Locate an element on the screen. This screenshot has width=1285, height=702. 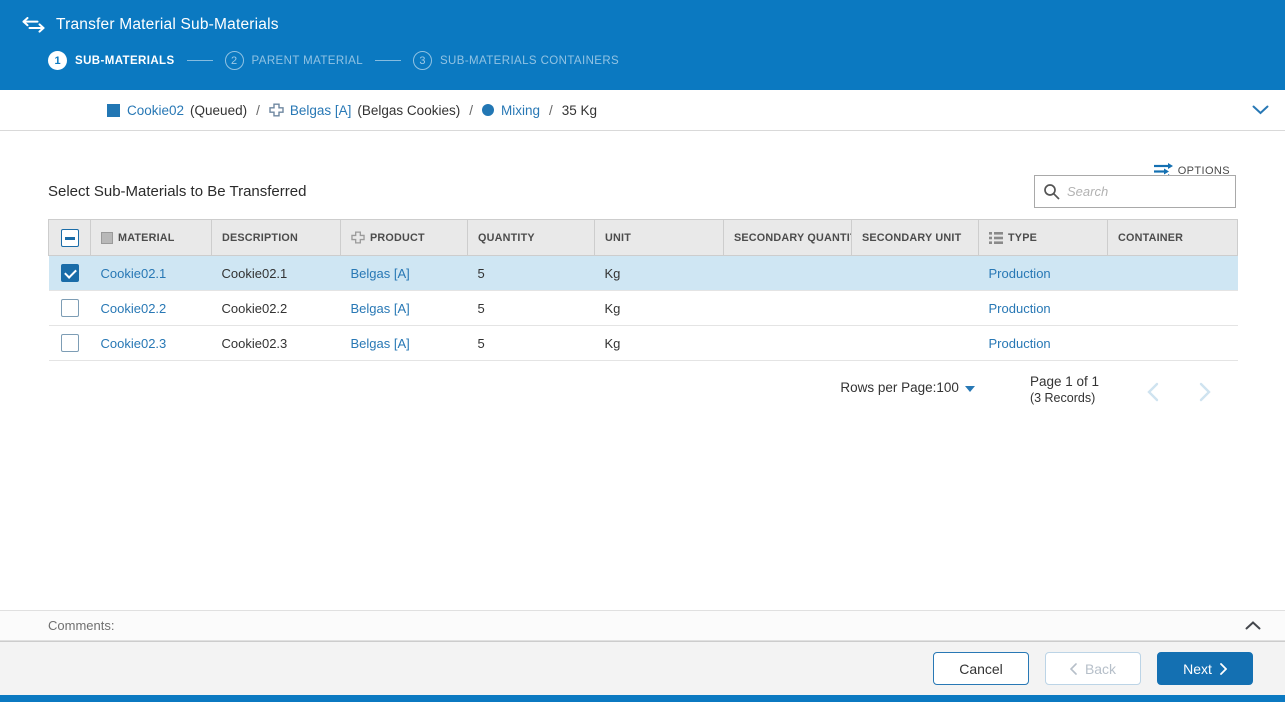
next-button: Next is located at coordinates (1205, 668).